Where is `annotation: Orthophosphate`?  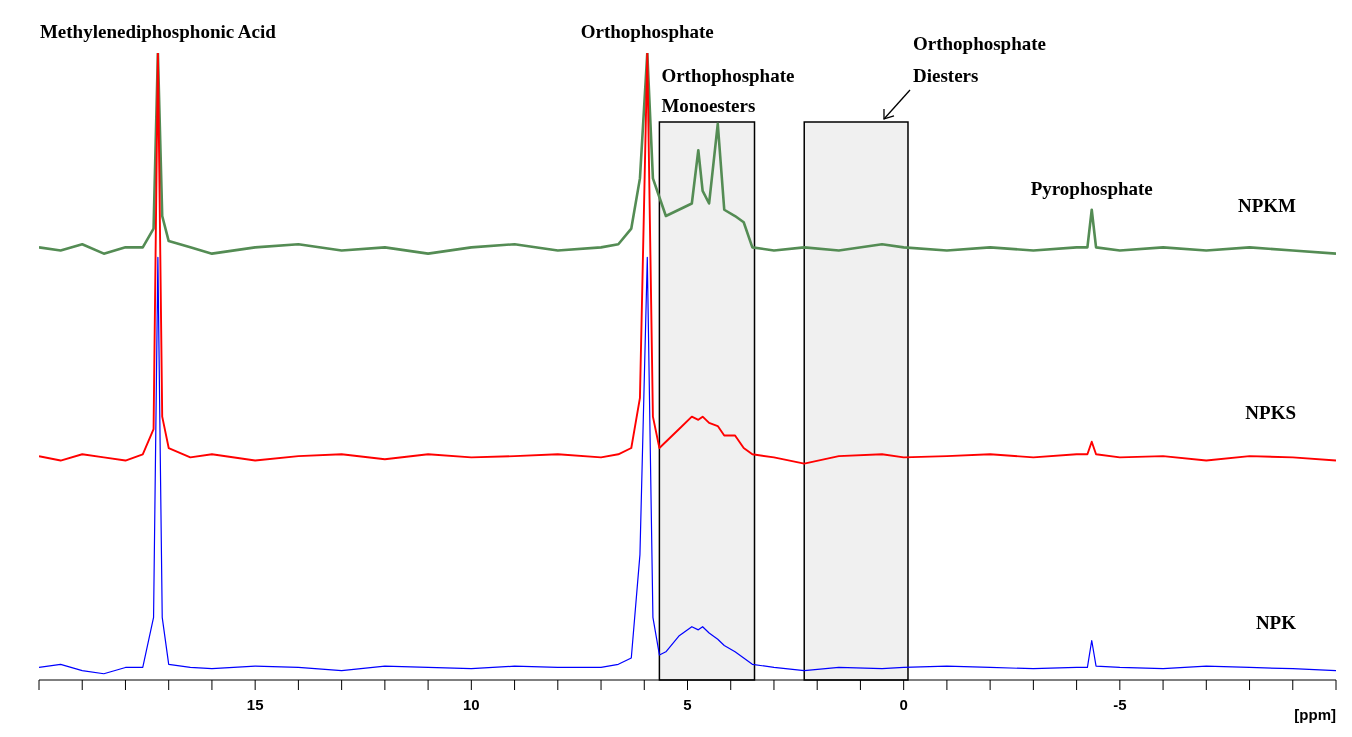
annotation: Orthophosphate is located at coordinates (647, 31).